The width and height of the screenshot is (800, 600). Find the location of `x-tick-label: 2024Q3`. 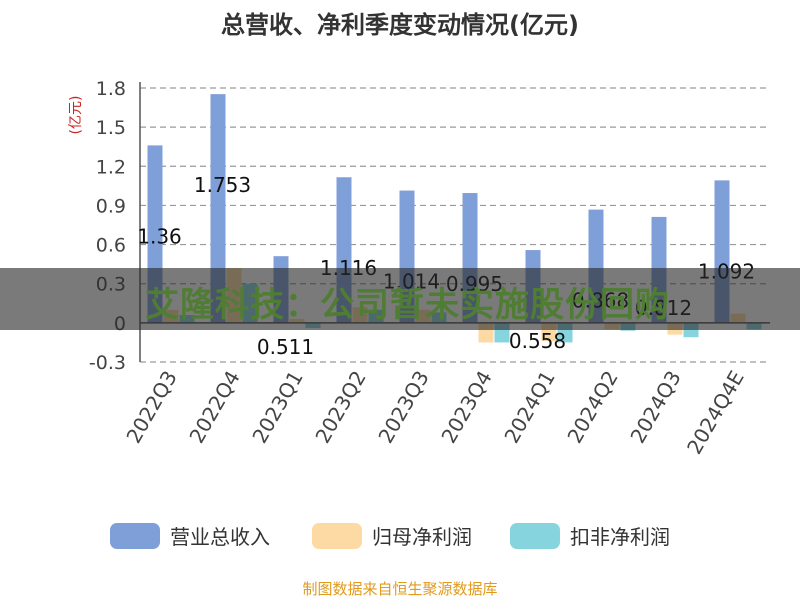

x-tick-label: 2024Q3 is located at coordinates (655, 407).